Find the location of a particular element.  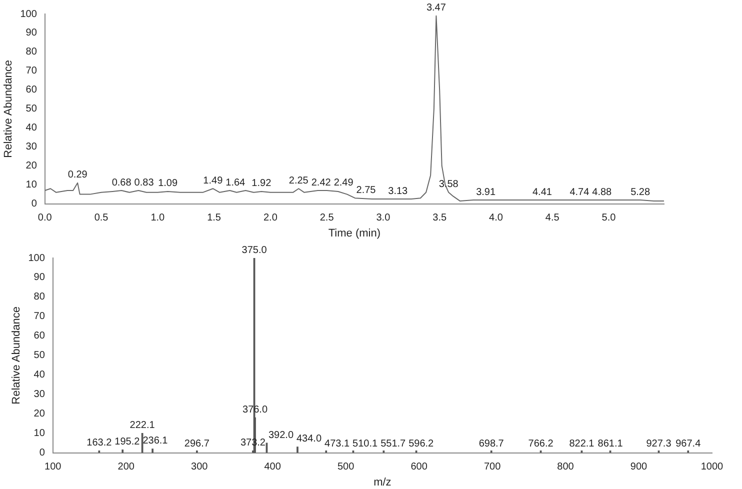

annotation: 0.29 is located at coordinates (78, 175).